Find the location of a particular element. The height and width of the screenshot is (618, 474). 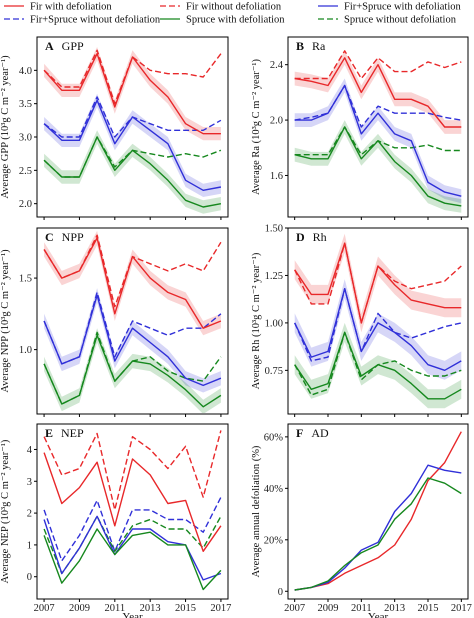

y-tick-label: 1.00 is located at coordinates (274, 323).